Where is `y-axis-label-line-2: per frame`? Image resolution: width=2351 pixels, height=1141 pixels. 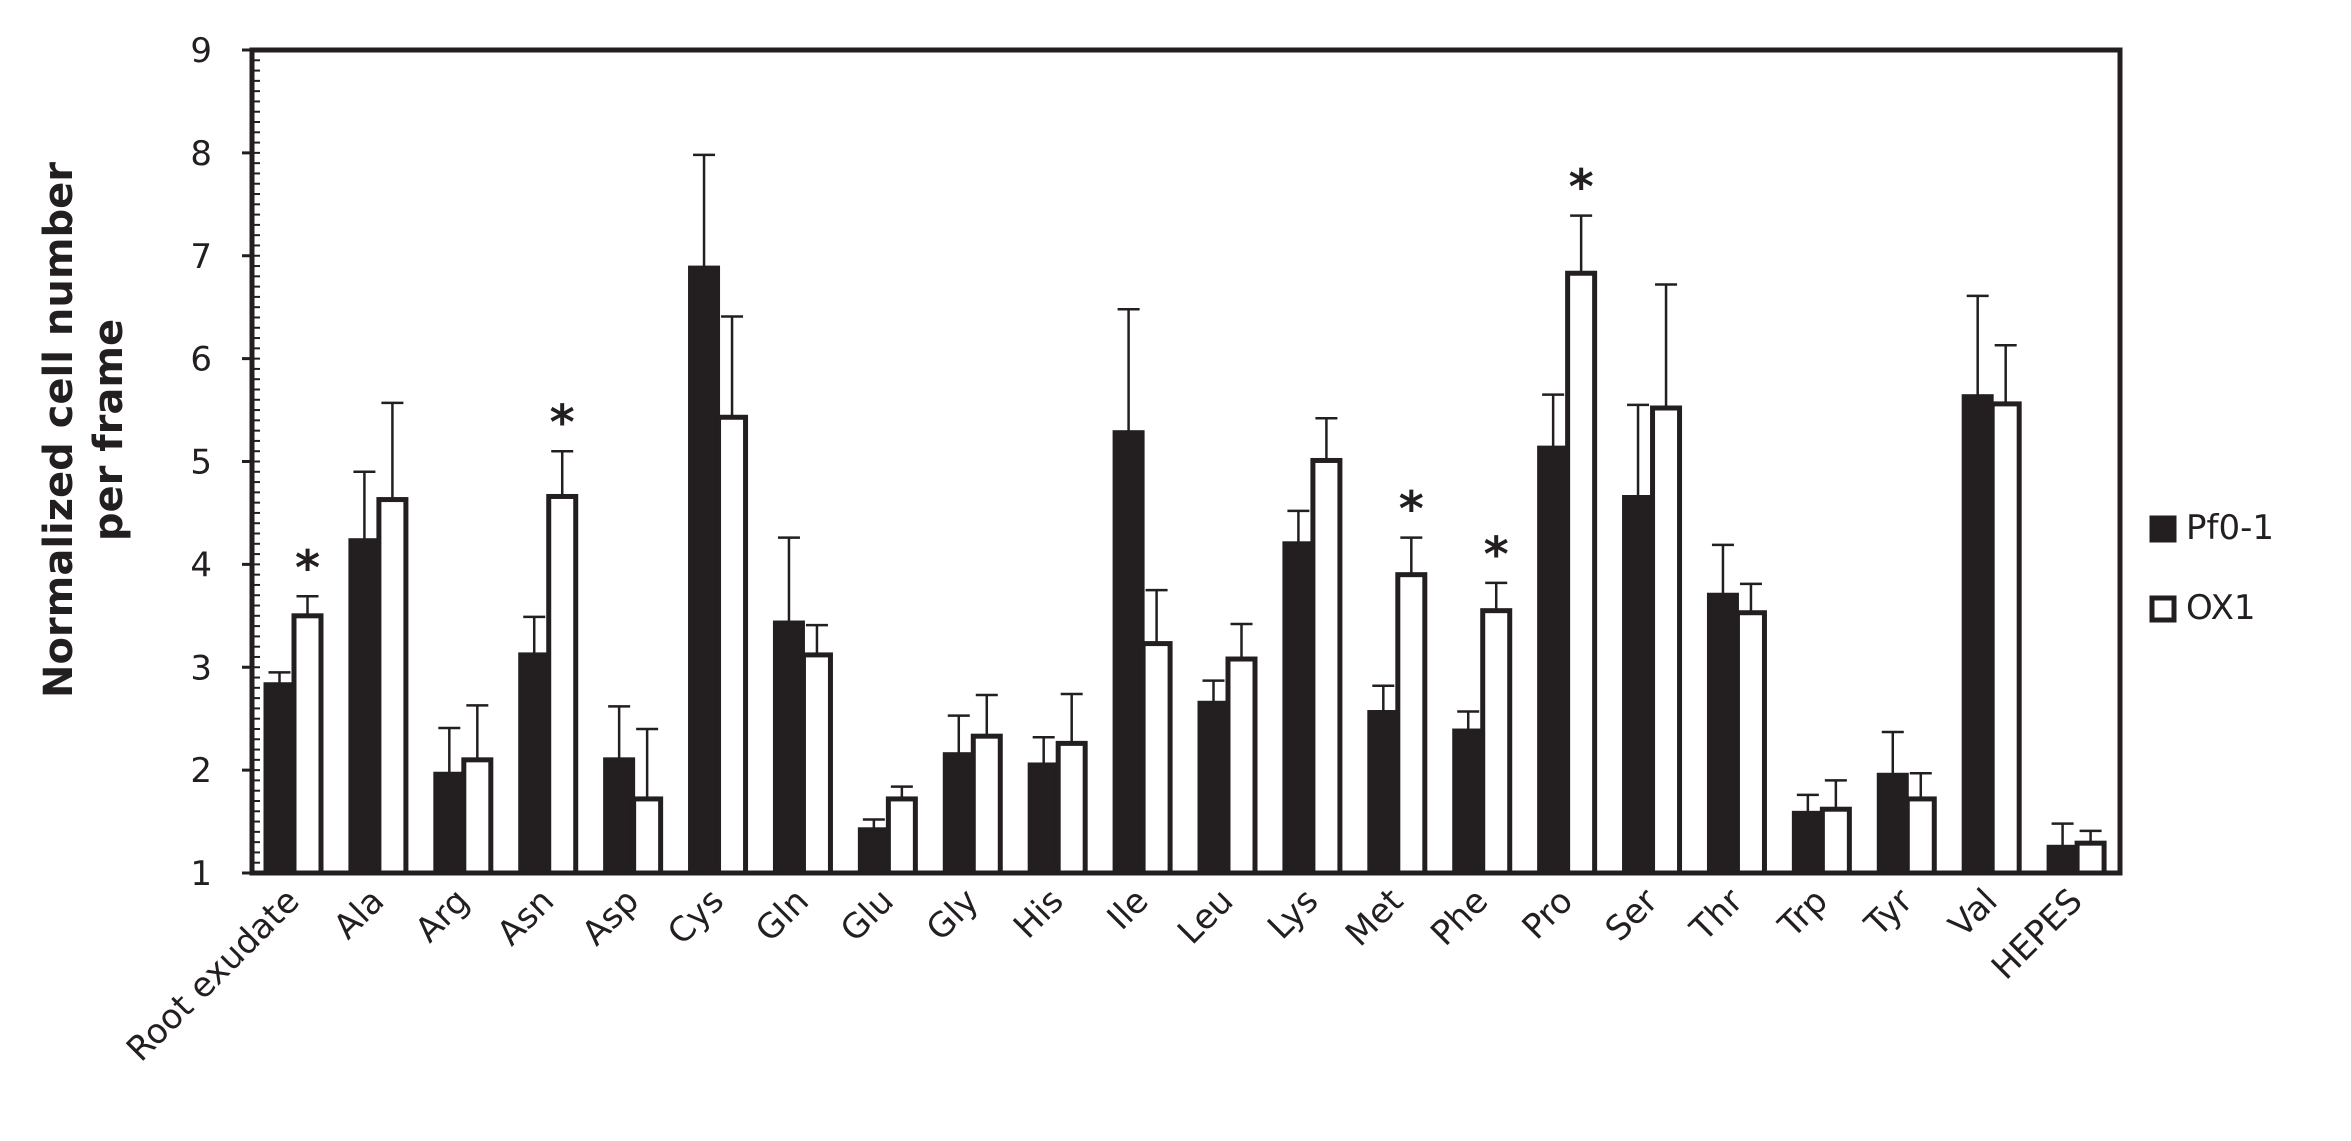 y-axis-label-line-2: per frame is located at coordinates (109, 430).